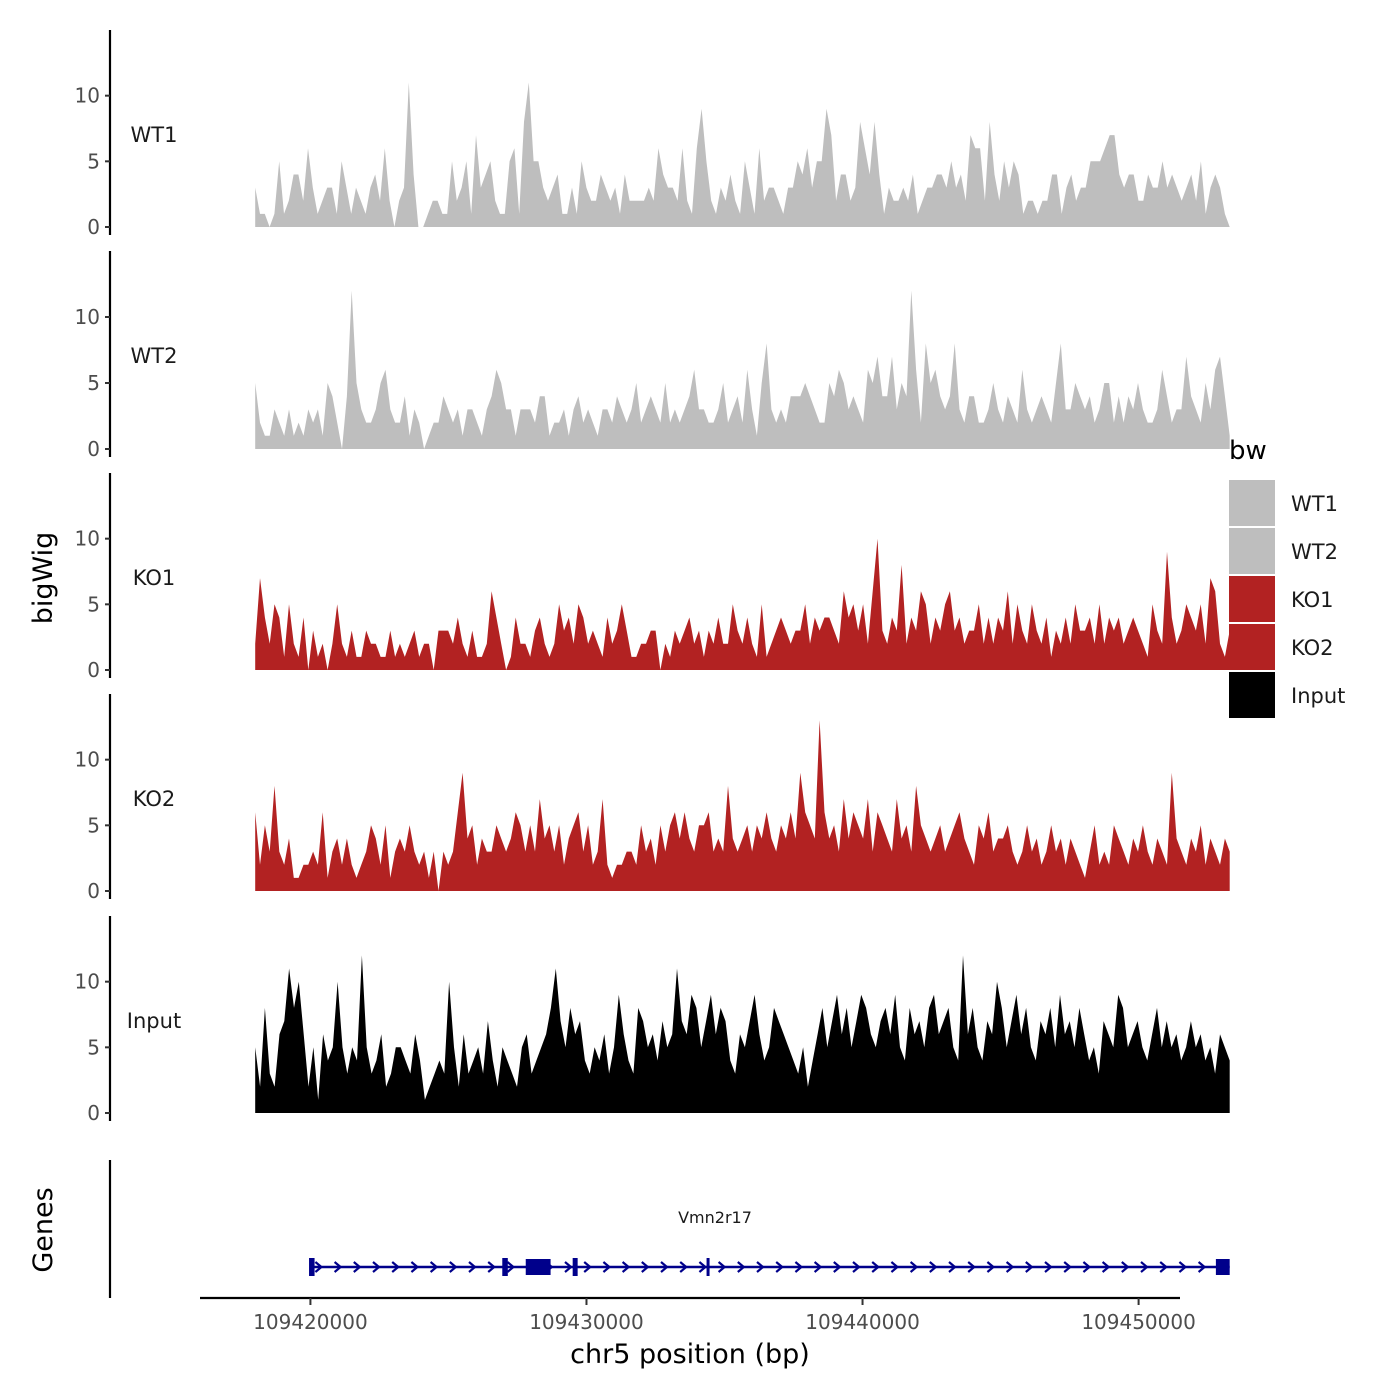 Image resolution: width=1400 pixels, height=1400 pixels. What do you see at coordinates (1287, 695) in the screenshot?
I see `legend-item-input: Input` at bounding box center [1287, 695].